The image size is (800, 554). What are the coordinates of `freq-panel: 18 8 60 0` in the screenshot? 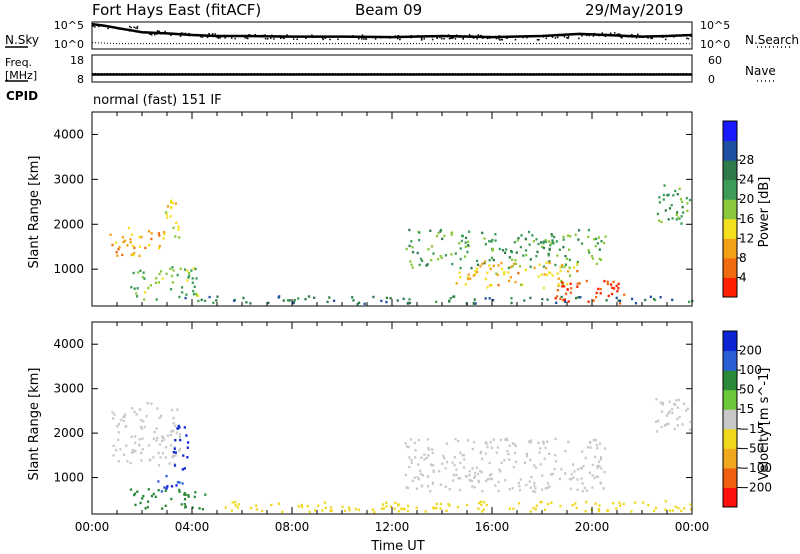 It's located at (390, 70).